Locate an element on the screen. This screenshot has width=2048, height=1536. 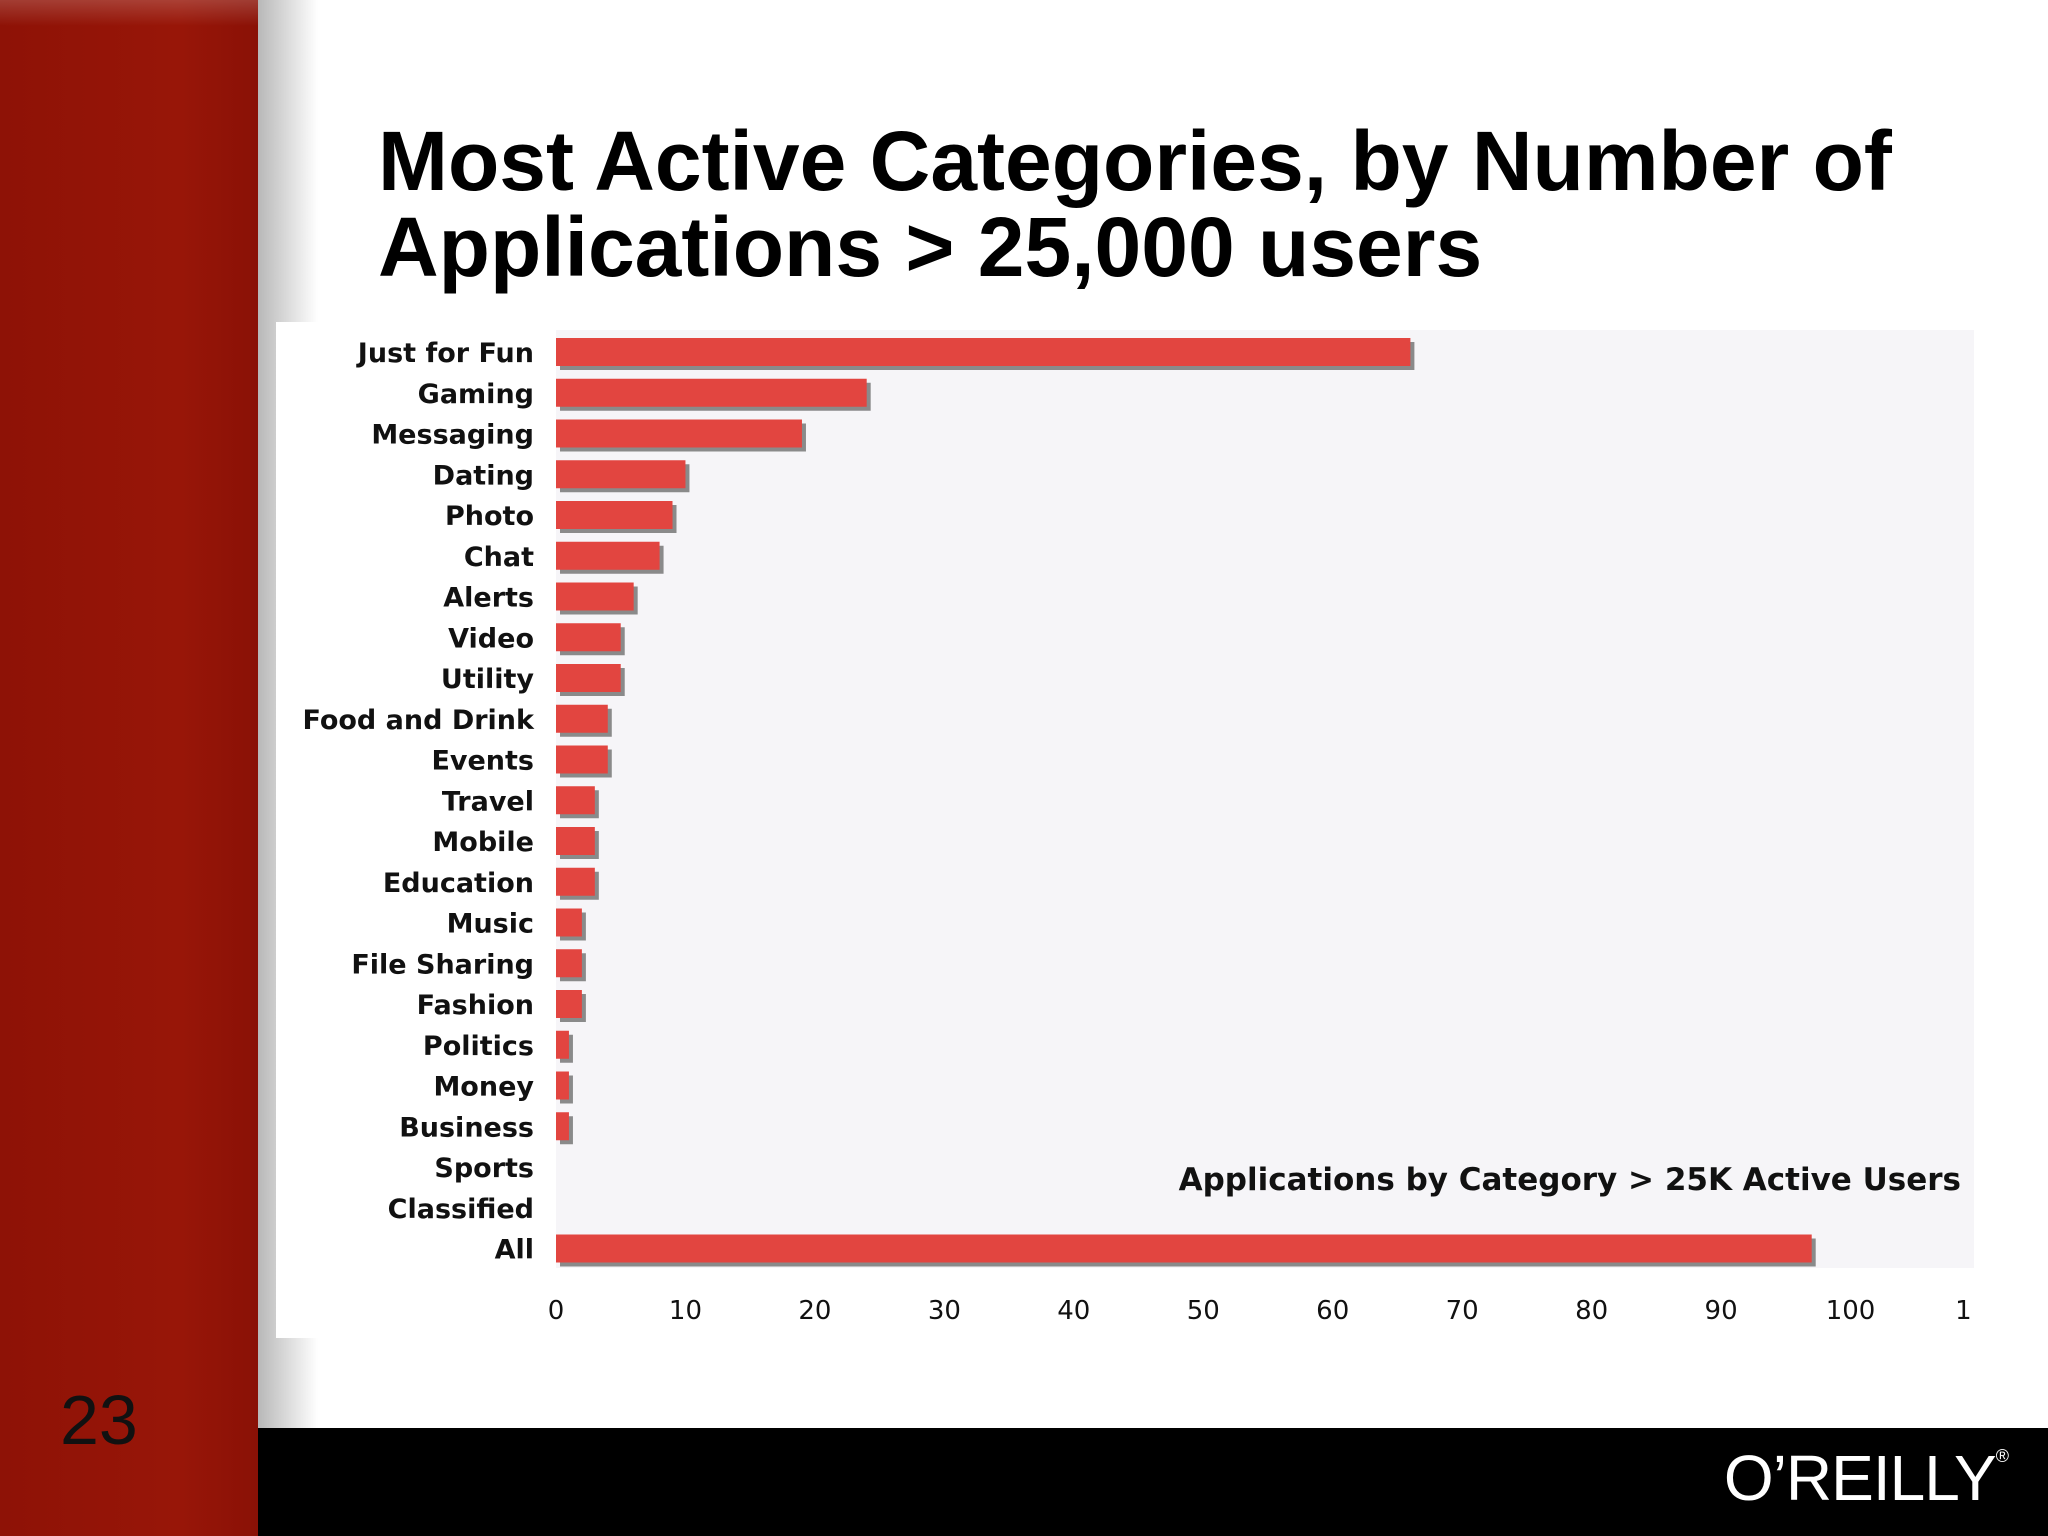
category-label: Mobile is located at coordinates (483, 842).